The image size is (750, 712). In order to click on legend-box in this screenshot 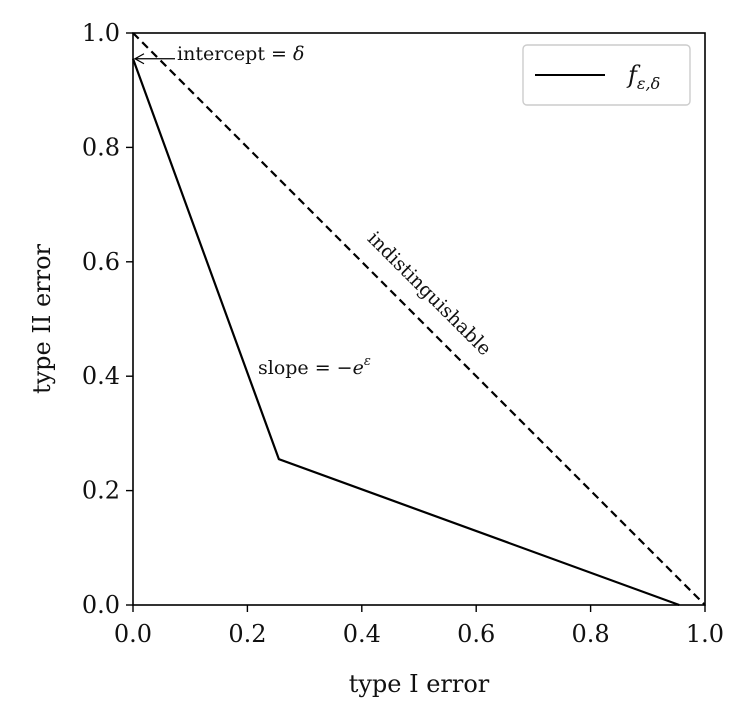, I will do `click(606, 75)`.